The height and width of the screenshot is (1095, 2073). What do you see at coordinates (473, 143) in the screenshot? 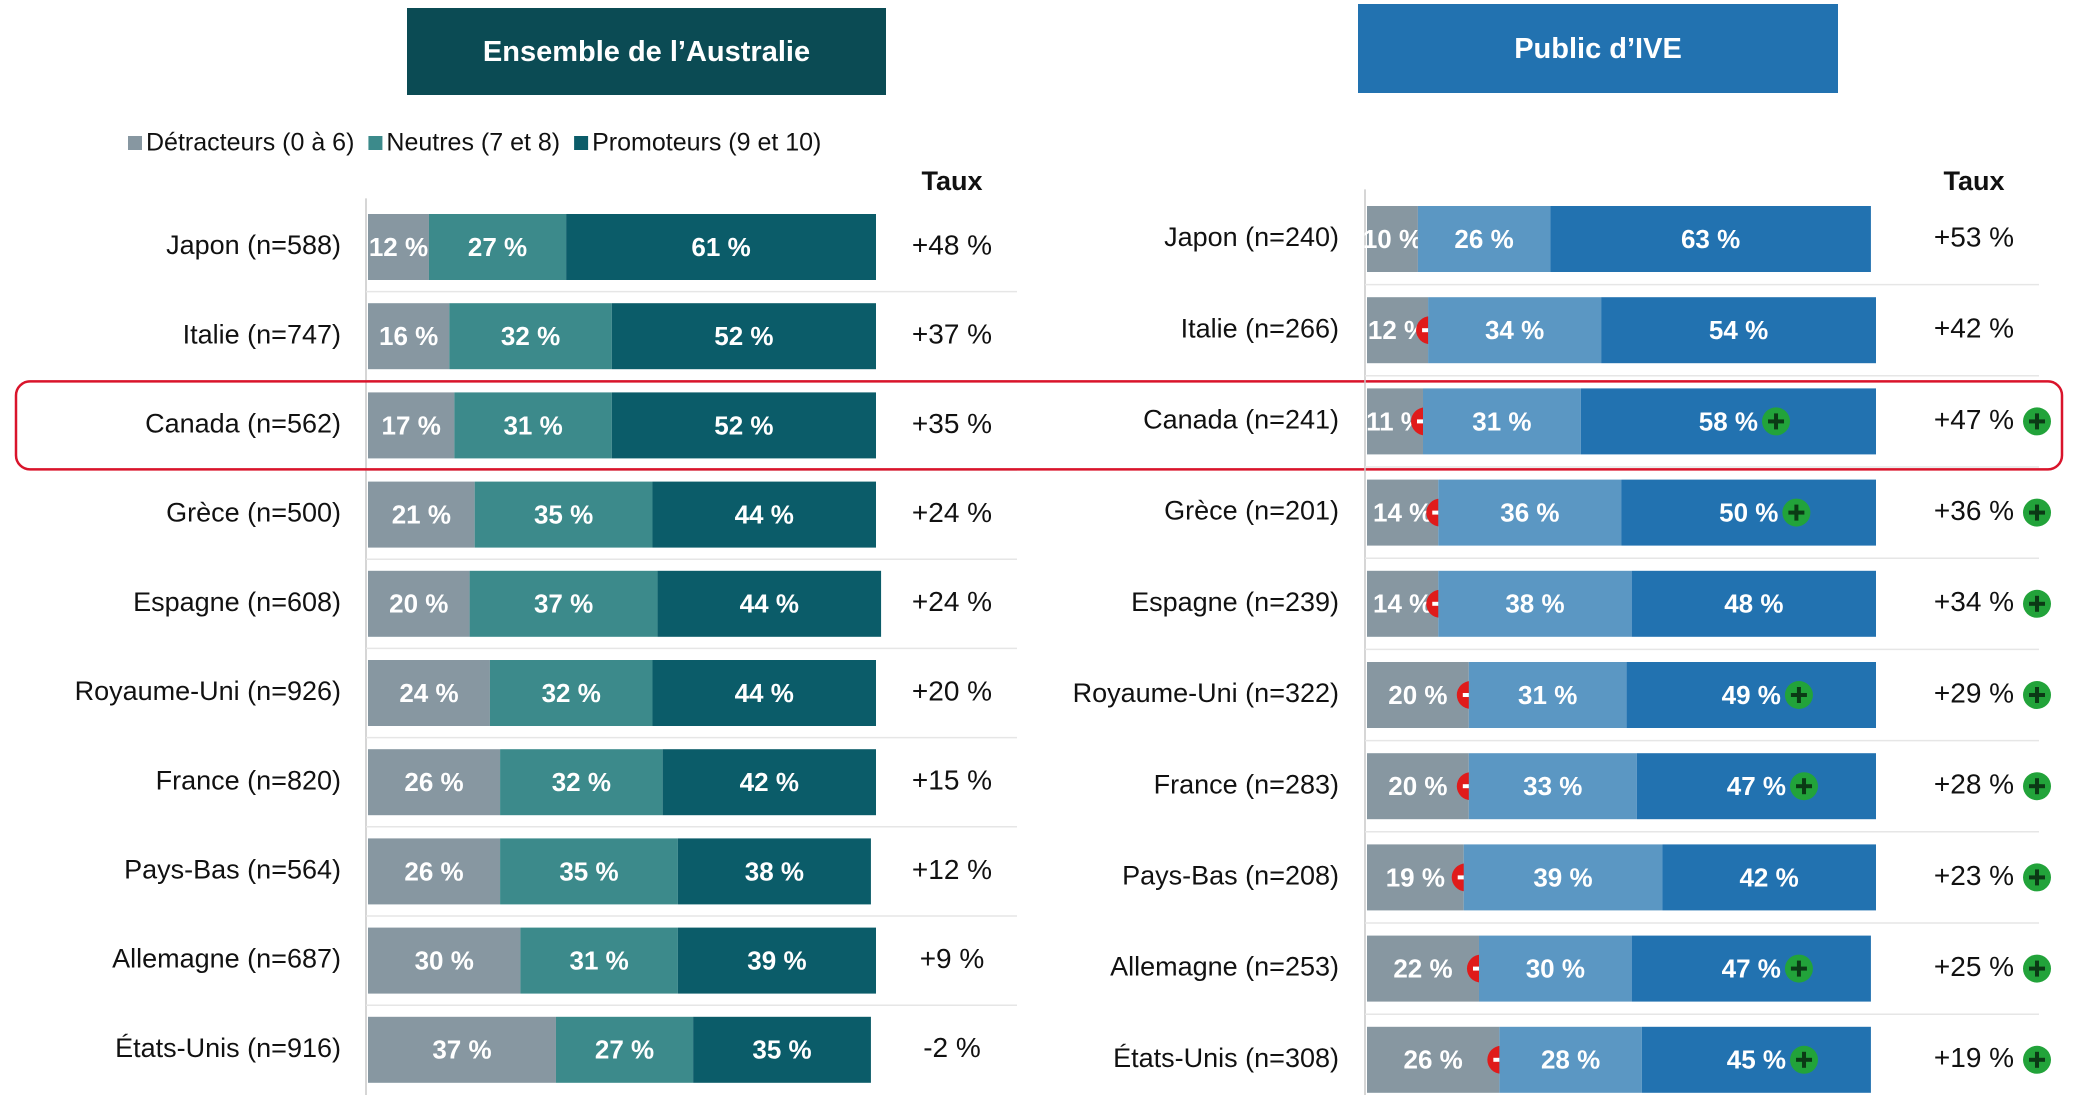
I see `legend-label: Neutres (7 et 8)` at bounding box center [473, 143].